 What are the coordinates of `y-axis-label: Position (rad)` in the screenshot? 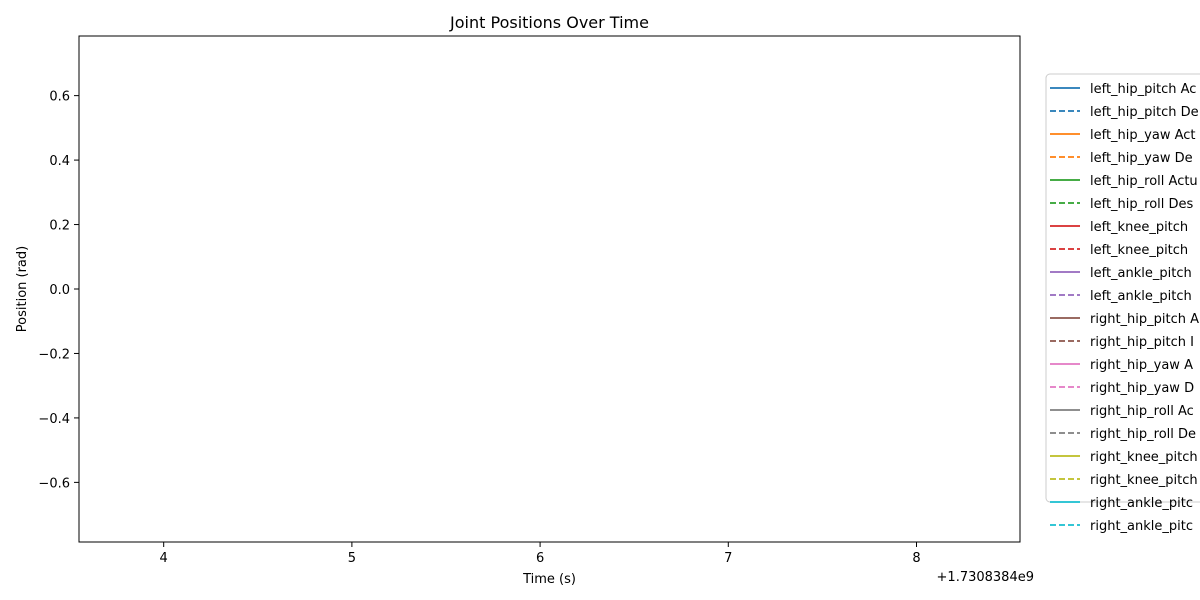 It's located at (22, 289).